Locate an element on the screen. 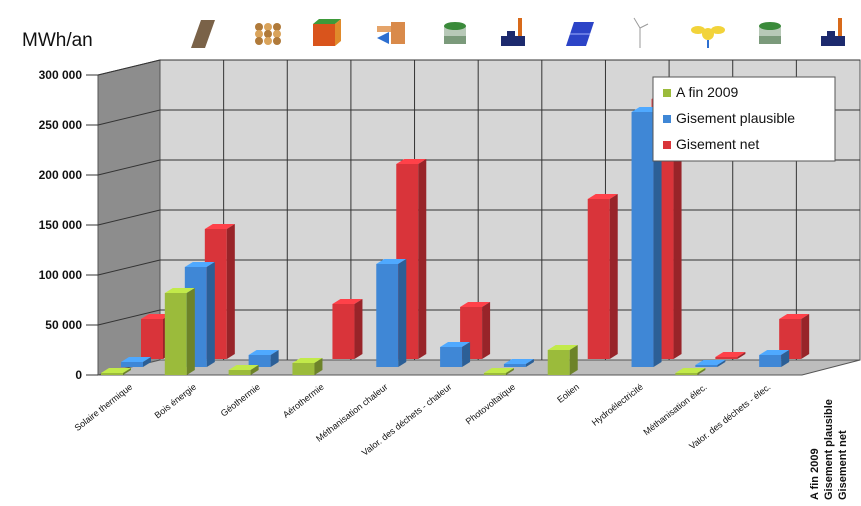 This screenshot has height=506, width=861. bar-gisement-plausible-photovoltaique is located at coordinates (518, 363).